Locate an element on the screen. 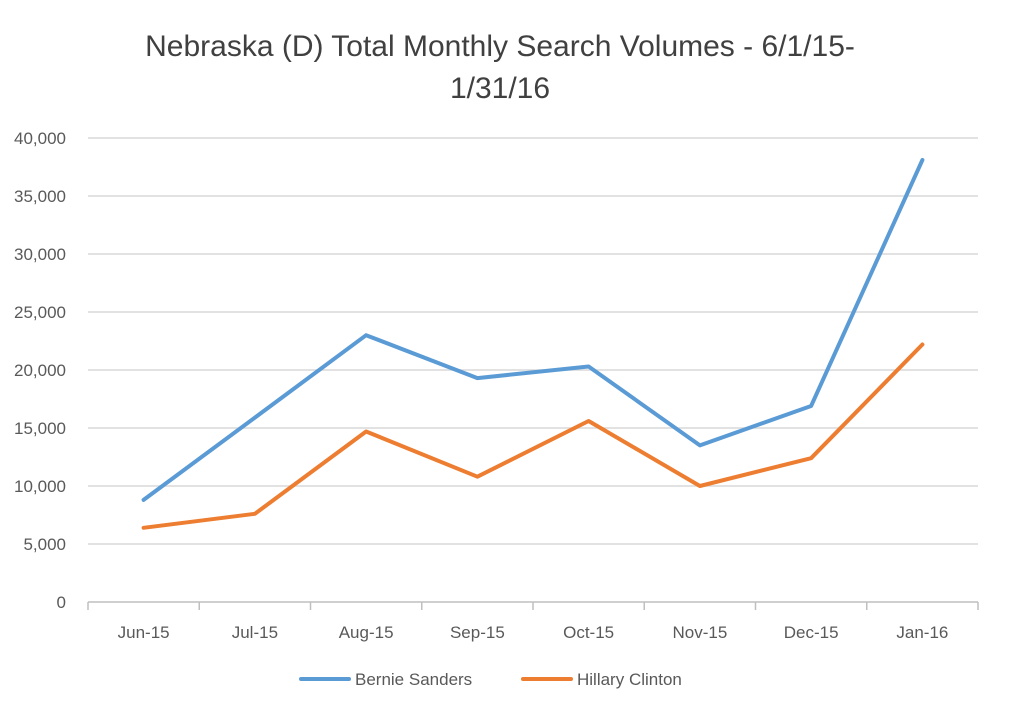 The width and height of the screenshot is (1024, 722). y-tick-label: 35,000 is located at coordinates (40, 196).